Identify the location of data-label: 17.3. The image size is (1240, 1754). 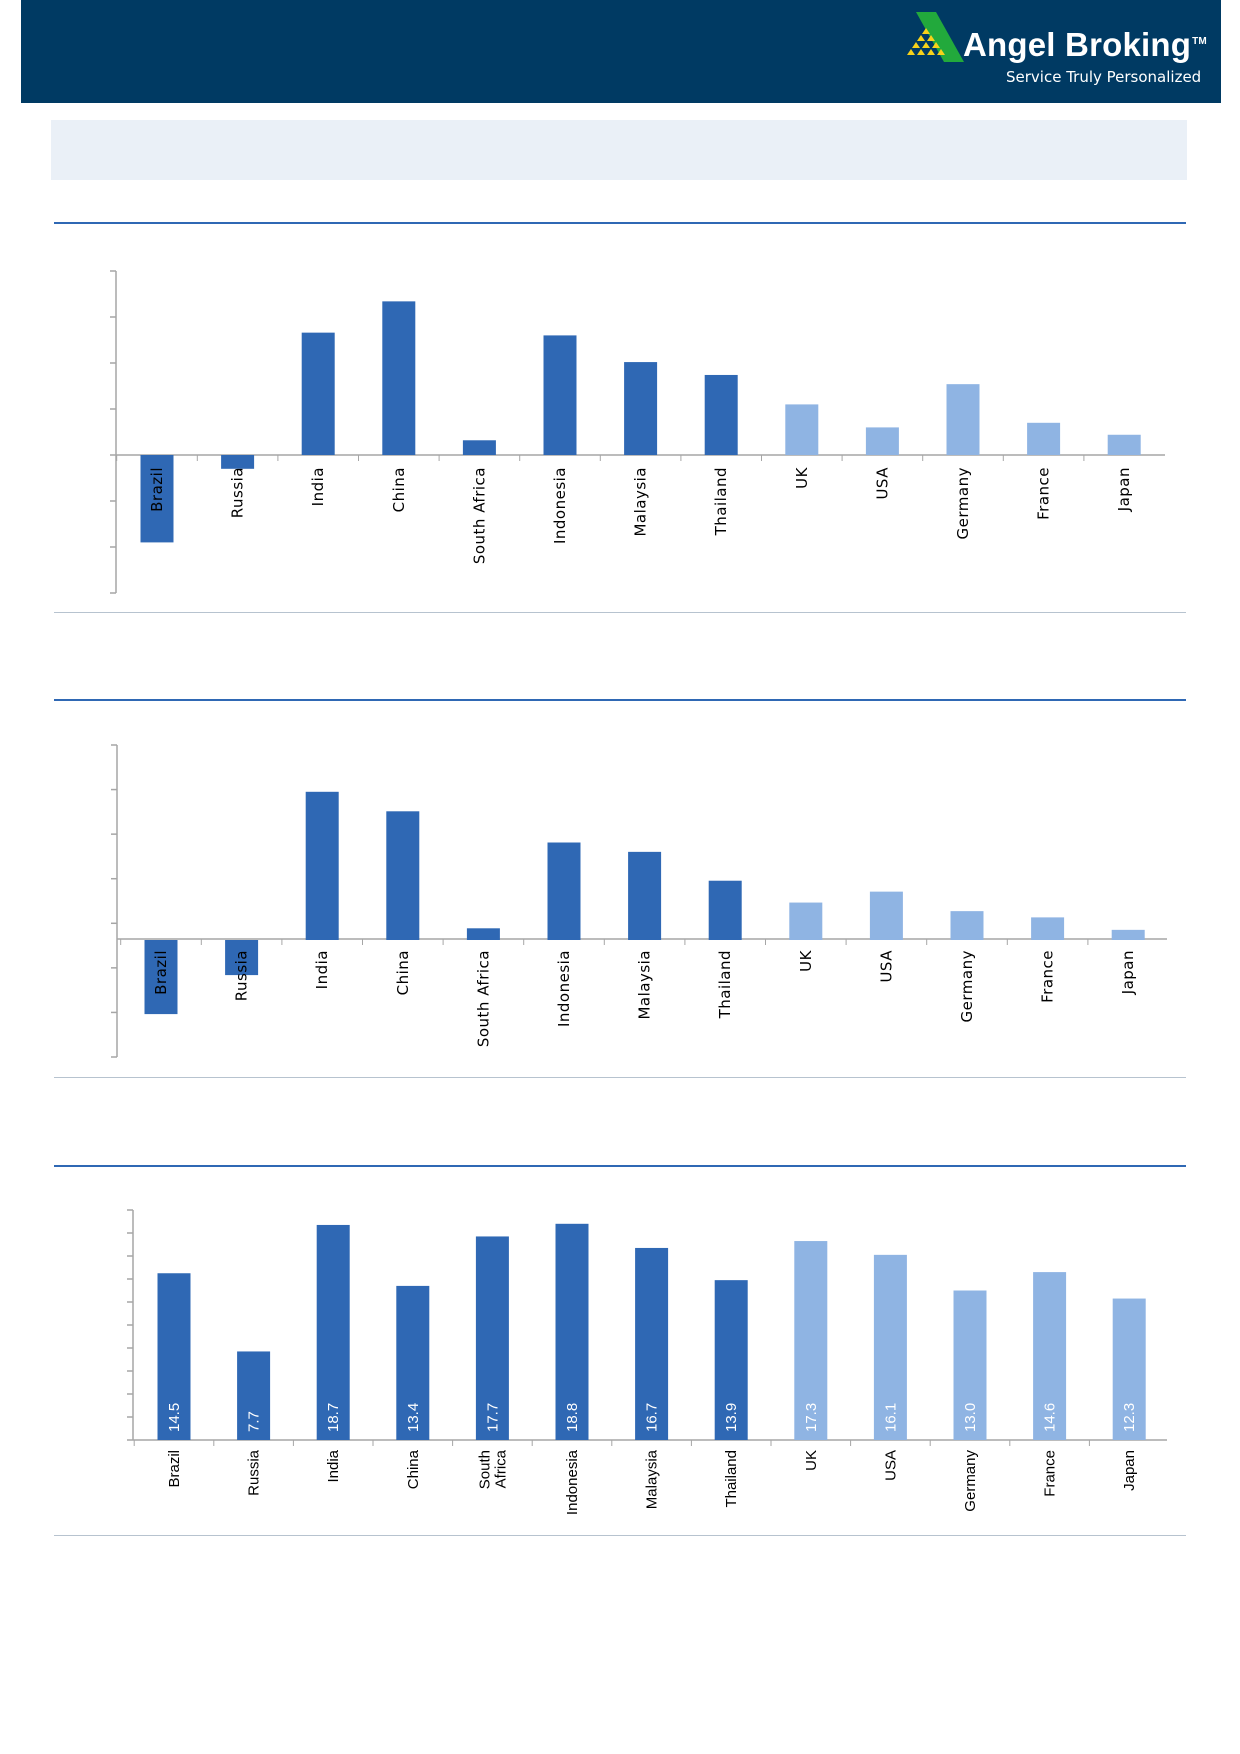
(811, 1417).